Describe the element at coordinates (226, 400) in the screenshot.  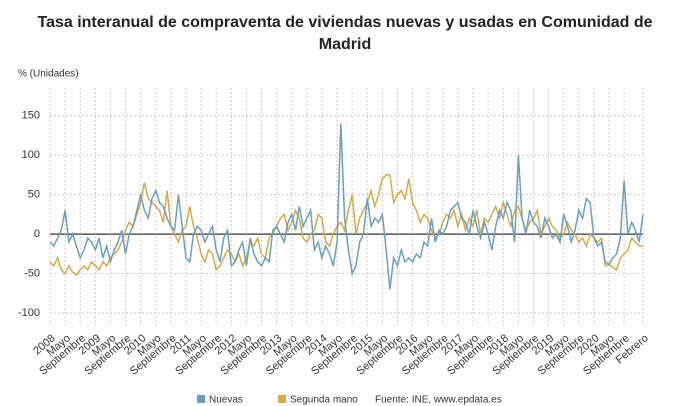
I see `legend-label: Nuevas` at that location.